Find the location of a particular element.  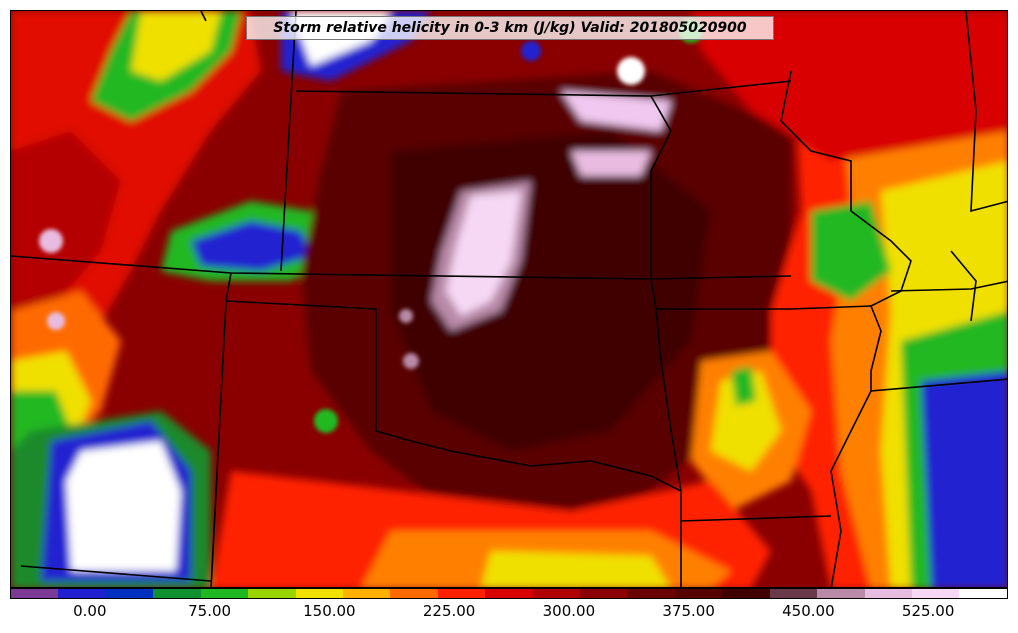

colorbar-tick-label: 525.00 is located at coordinates (928, 611).